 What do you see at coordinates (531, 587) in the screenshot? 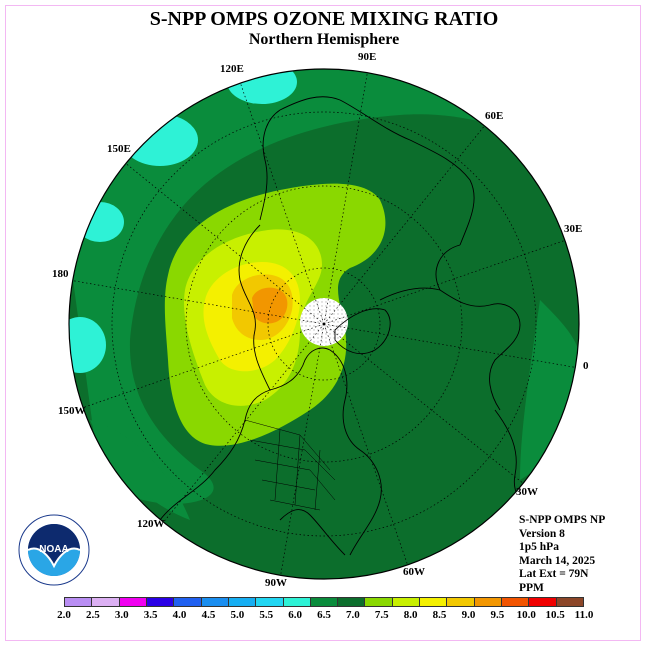
I see `info-units: PPM` at bounding box center [531, 587].